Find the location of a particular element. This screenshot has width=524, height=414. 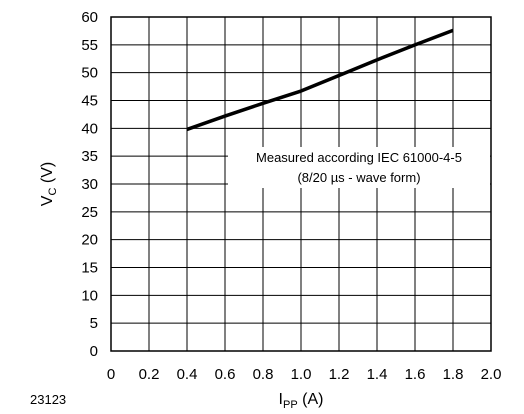

x-tick-label: 0.6 is located at coordinates (225, 374).